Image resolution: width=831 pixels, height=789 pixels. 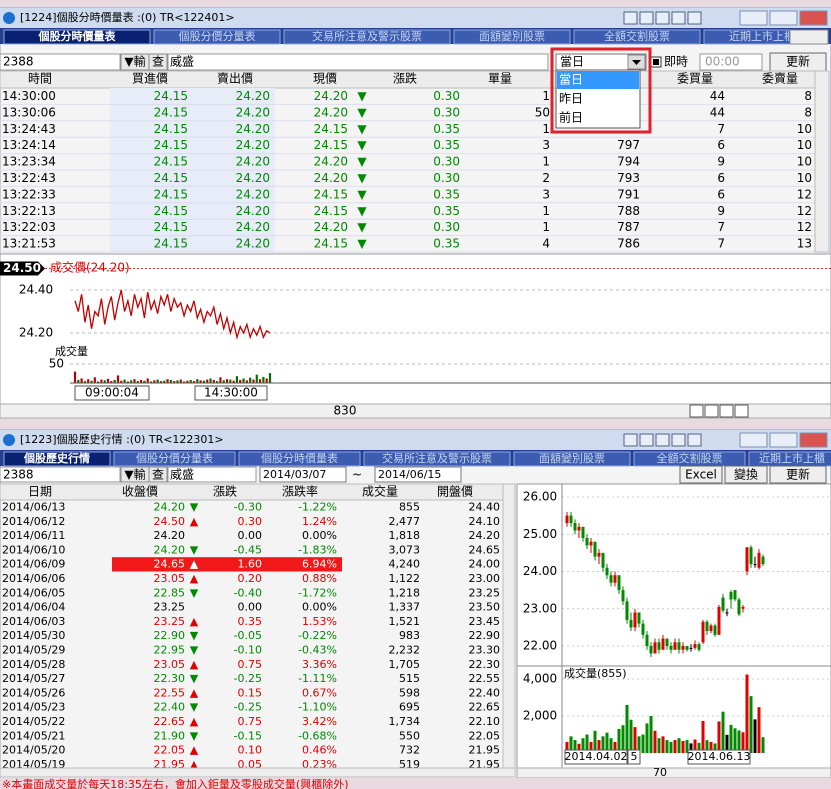 I want to click on table-cell: 2014/05/29, so click(x=33, y=650).